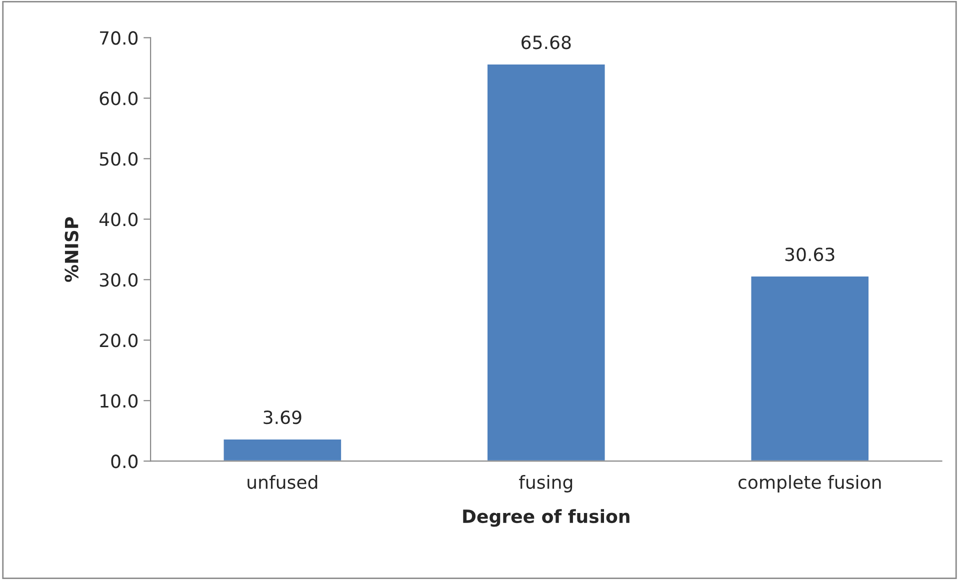 Image resolution: width=959 pixels, height=580 pixels. I want to click on y-tick-label: 50.0, so click(119, 159).